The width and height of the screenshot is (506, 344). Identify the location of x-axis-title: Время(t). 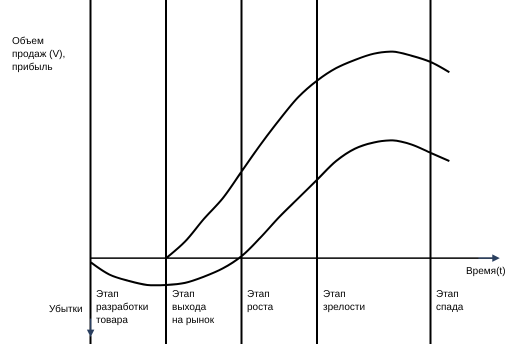
(486, 271).